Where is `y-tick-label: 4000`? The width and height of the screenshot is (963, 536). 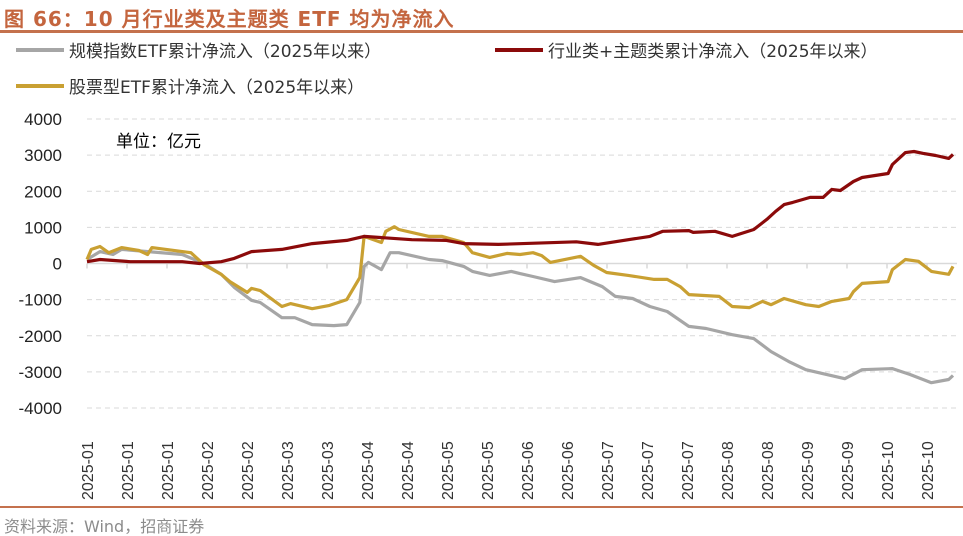 y-tick-label: 4000 is located at coordinates (43, 119).